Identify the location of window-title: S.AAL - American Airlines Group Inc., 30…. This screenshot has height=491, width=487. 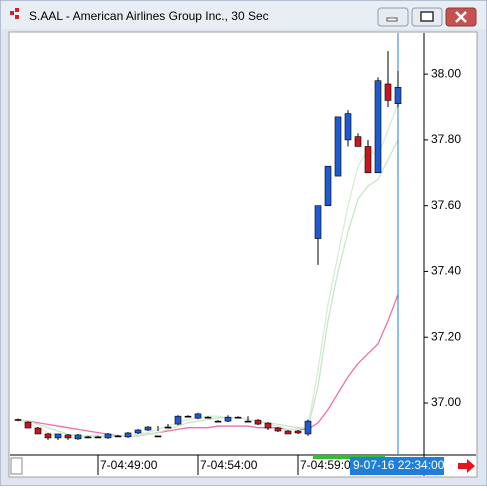
(149, 16).